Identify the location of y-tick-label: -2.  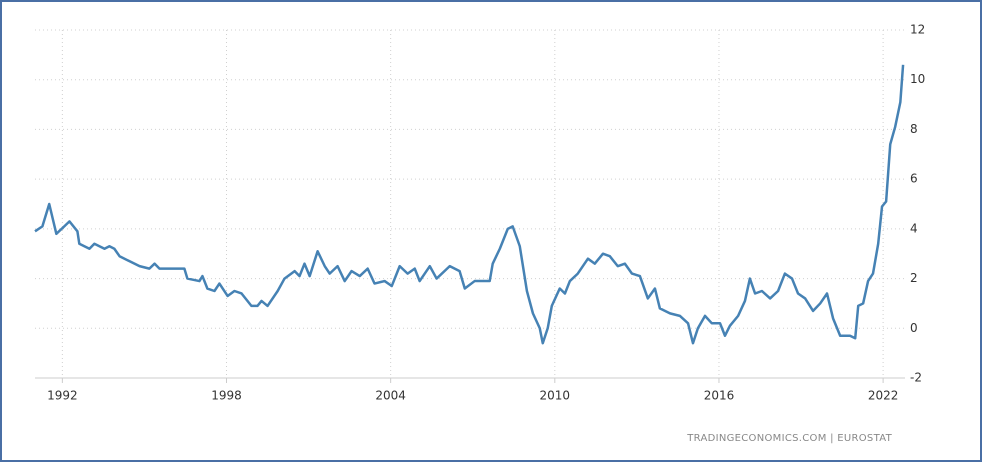
(916, 378).